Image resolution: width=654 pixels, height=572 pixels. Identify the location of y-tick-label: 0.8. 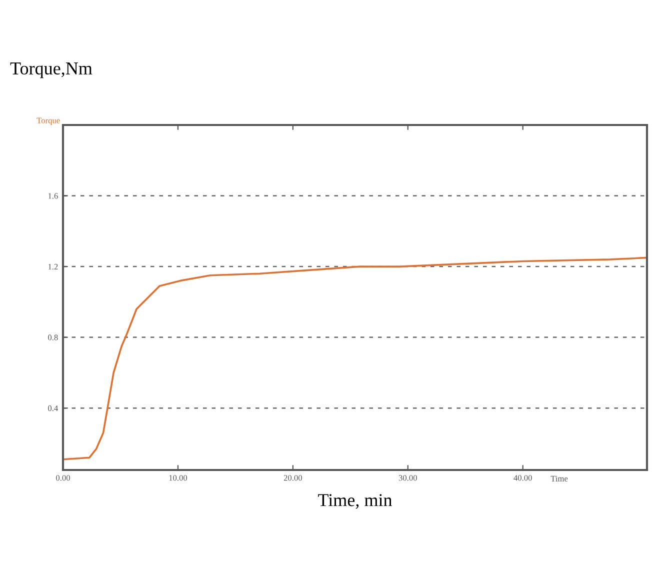
(53, 337).